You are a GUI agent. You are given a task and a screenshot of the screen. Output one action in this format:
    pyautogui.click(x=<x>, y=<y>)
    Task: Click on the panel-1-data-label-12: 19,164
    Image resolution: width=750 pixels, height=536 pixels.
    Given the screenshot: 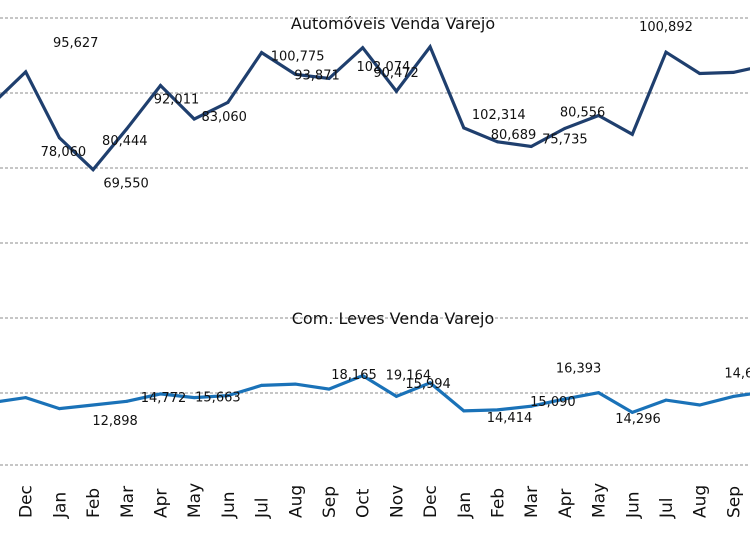 What is the action you would take?
    pyautogui.click(x=409, y=375)
    